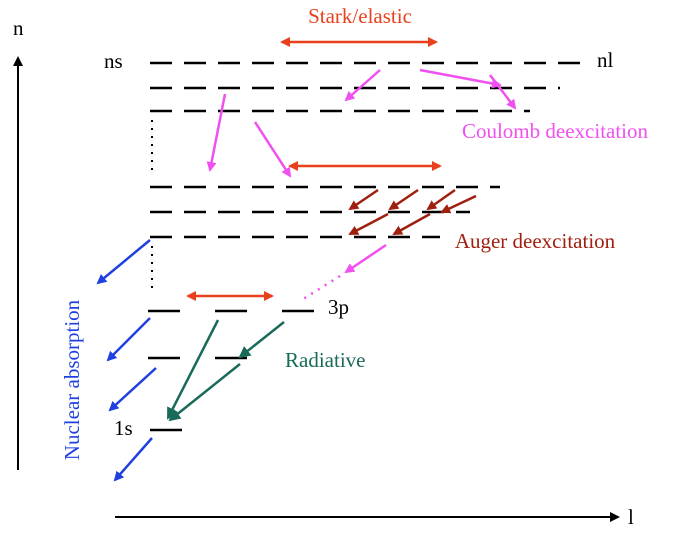 The image size is (676, 533). What do you see at coordinates (605, 60) in the screenshot?
I see `nl-label: nl` at bounding box center [605, 60].